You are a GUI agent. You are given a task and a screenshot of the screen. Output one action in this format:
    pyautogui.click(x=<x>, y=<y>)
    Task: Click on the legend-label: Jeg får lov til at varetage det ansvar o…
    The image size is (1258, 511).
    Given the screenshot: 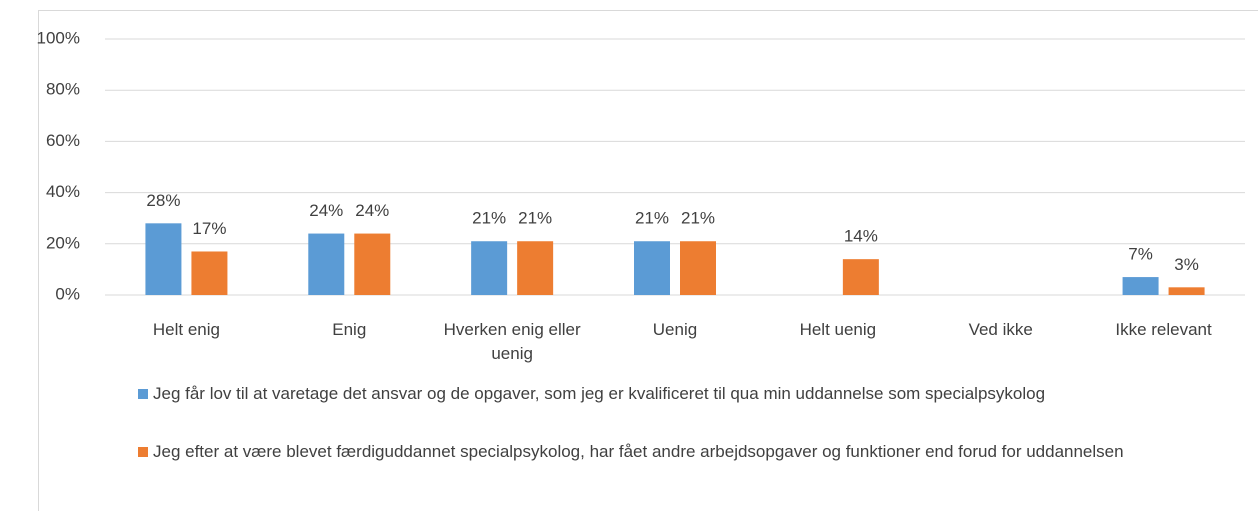 What is the action you would take?
    pyautogui.click(x=599, y=393)
    